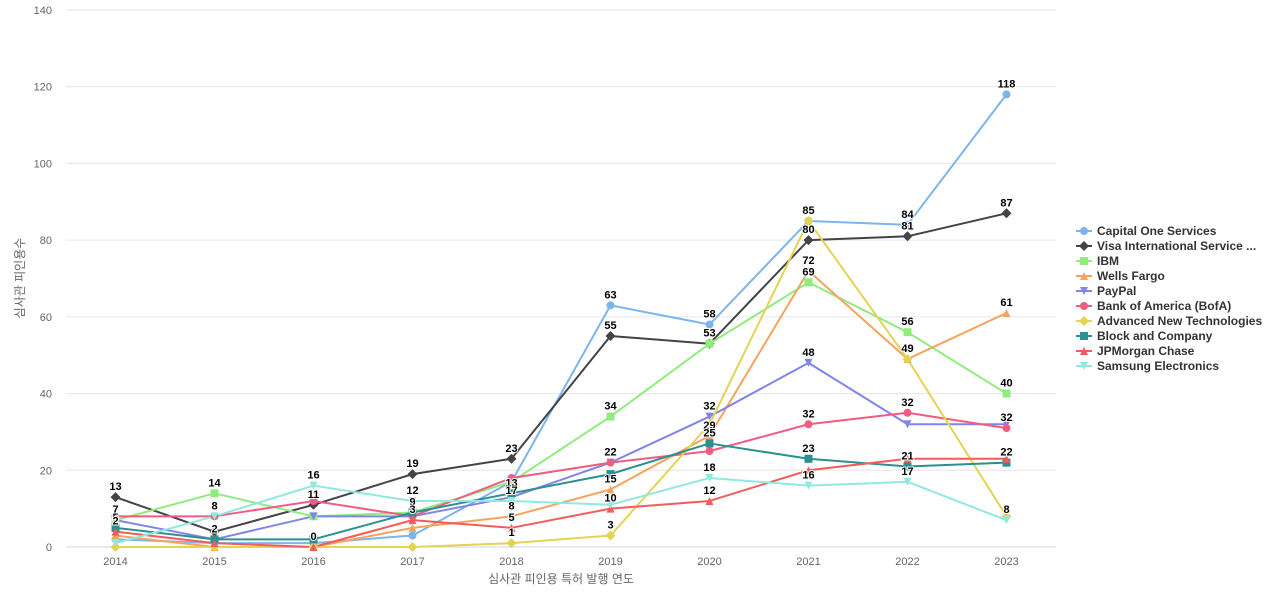 This screenshot has height=600, width=1280. Describe the element at coordinates (20, 278) in the screenshot. I see `y-axis-title: 심사관 피인용수` at that location.